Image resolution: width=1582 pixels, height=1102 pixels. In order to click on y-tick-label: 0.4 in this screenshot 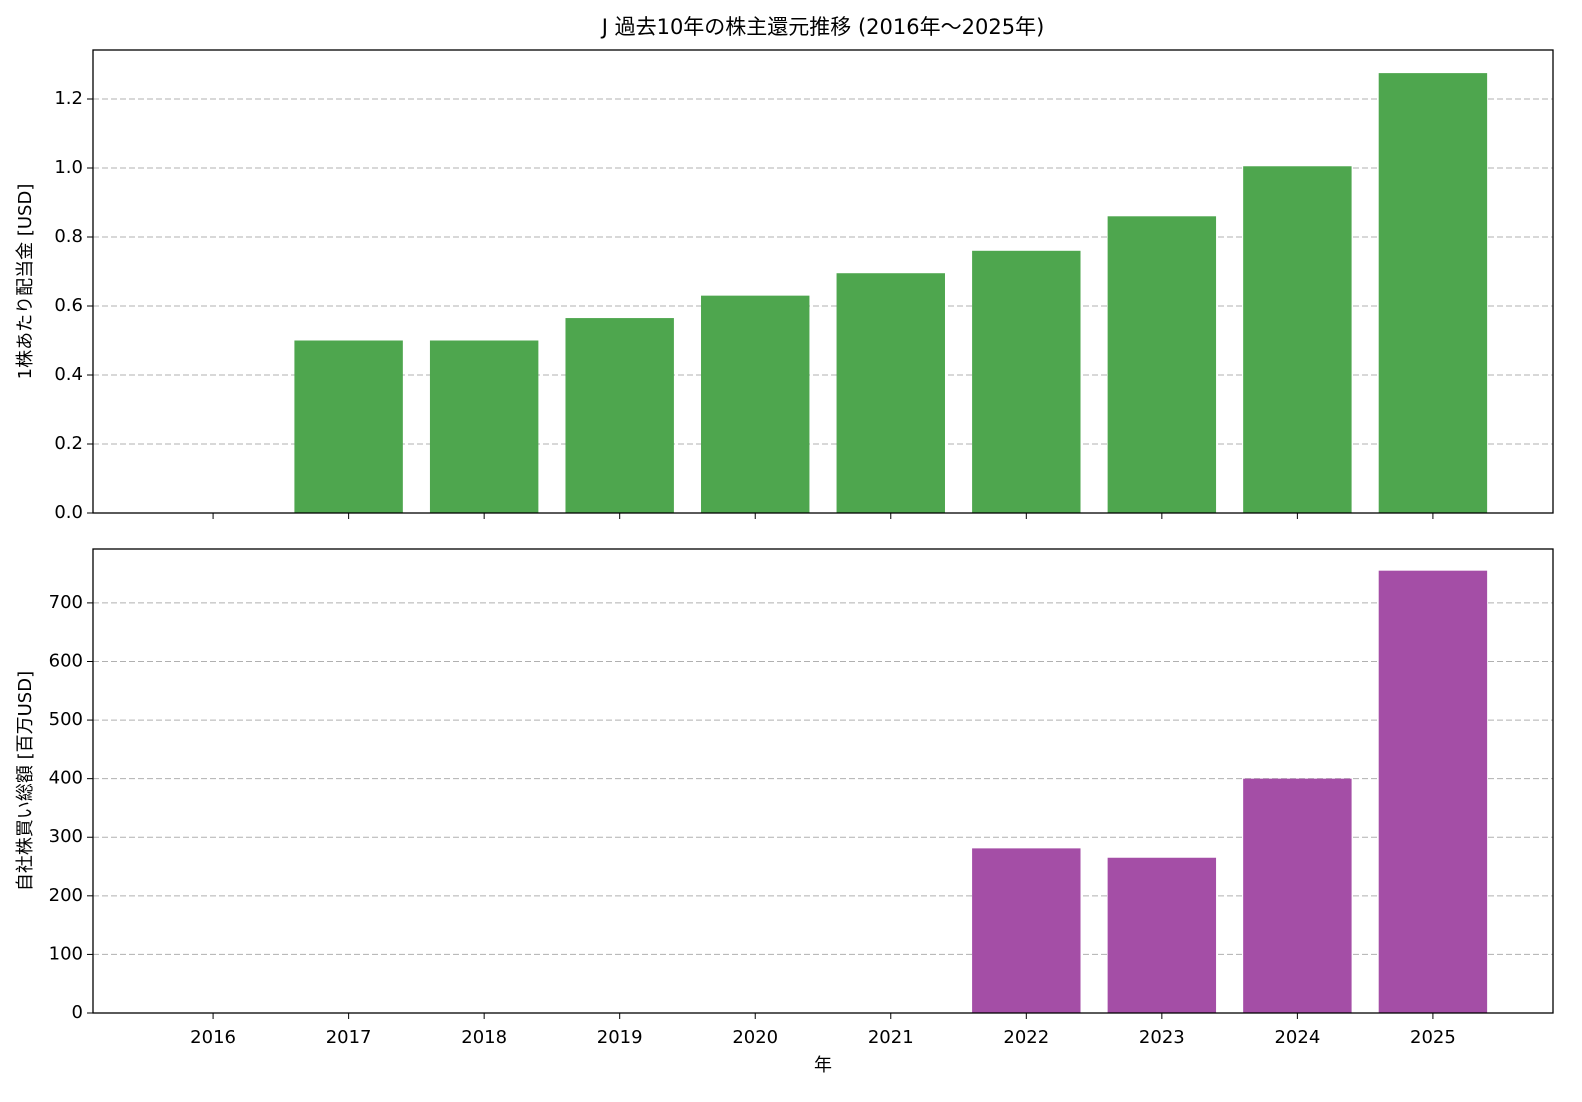, I will do `click(68, 374)`.